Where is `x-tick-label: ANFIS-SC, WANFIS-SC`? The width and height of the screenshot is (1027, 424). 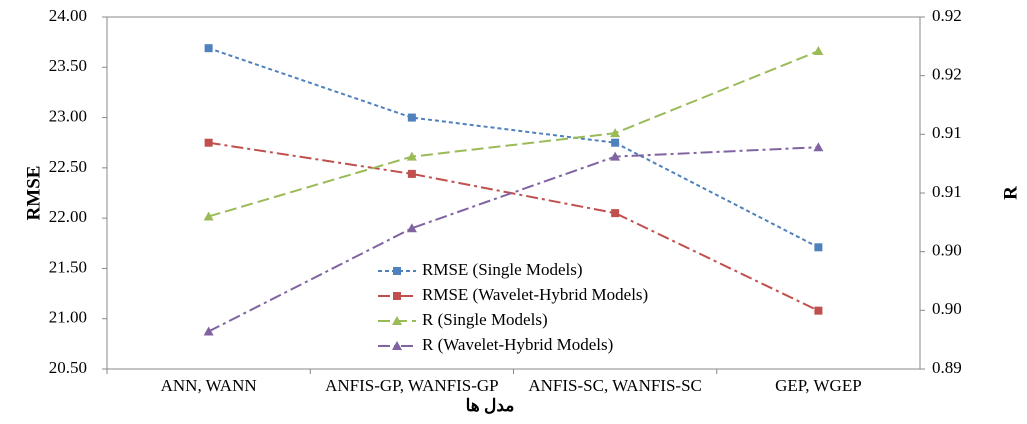
x-tick-label: ANFIS-SC, WANFIS-SC is located at coordinates (615, 385).